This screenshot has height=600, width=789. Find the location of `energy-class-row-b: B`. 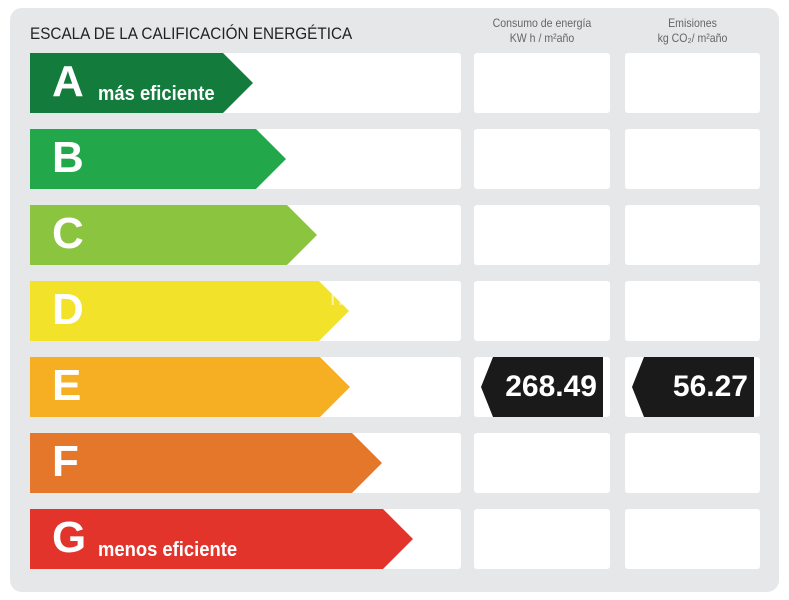

energy-class-row-b: B is located at coordinates (394, 159).